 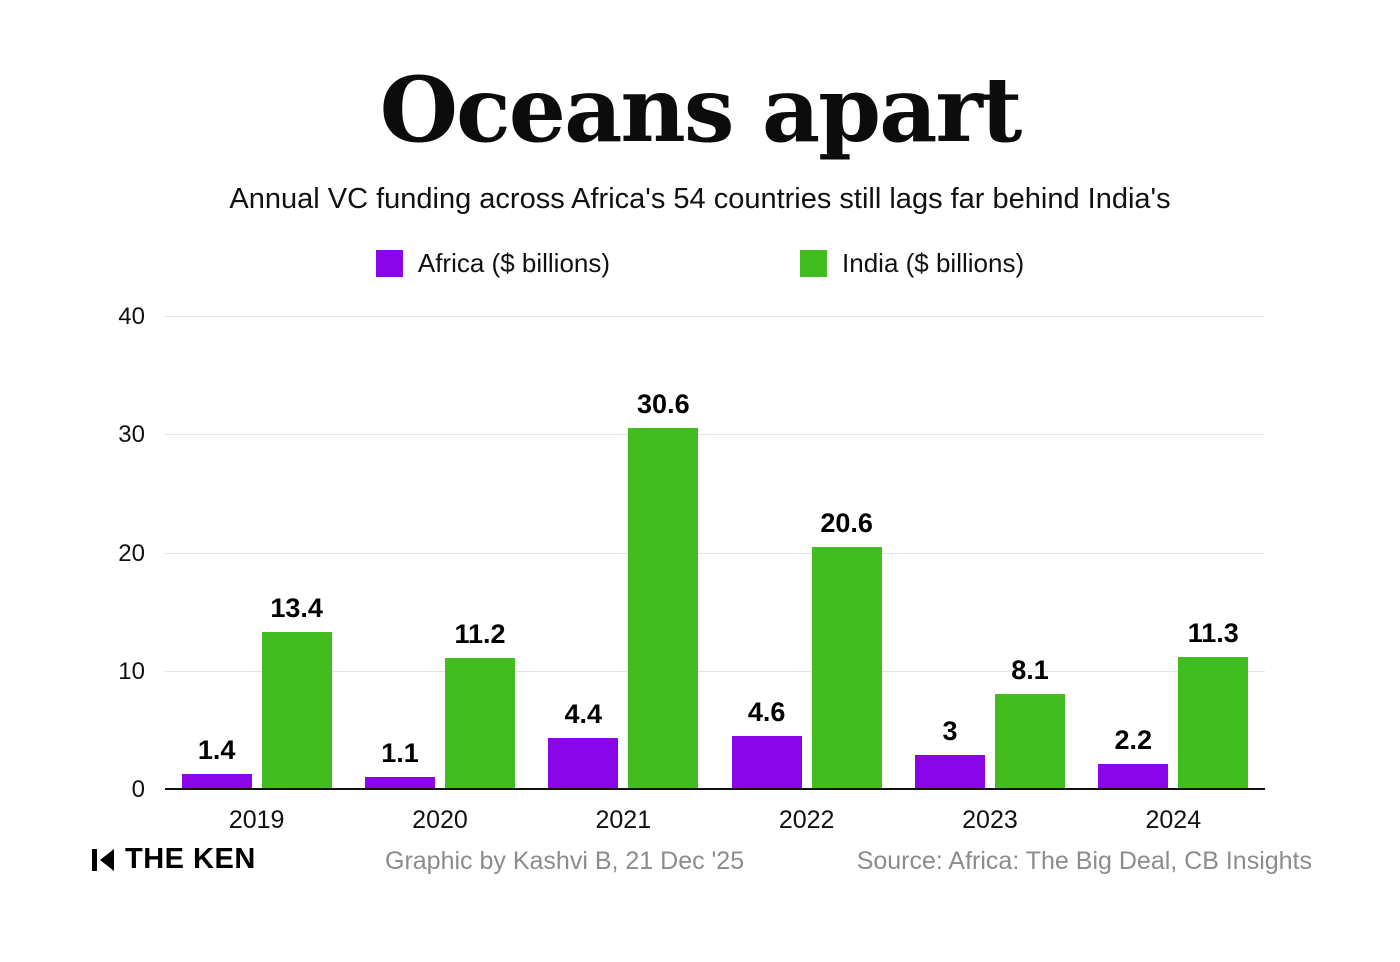 What do you see at coordinates (663, 590) in the screenshot?
I see `bar-india-2021: 30.6` at bounding box center [663, 590].